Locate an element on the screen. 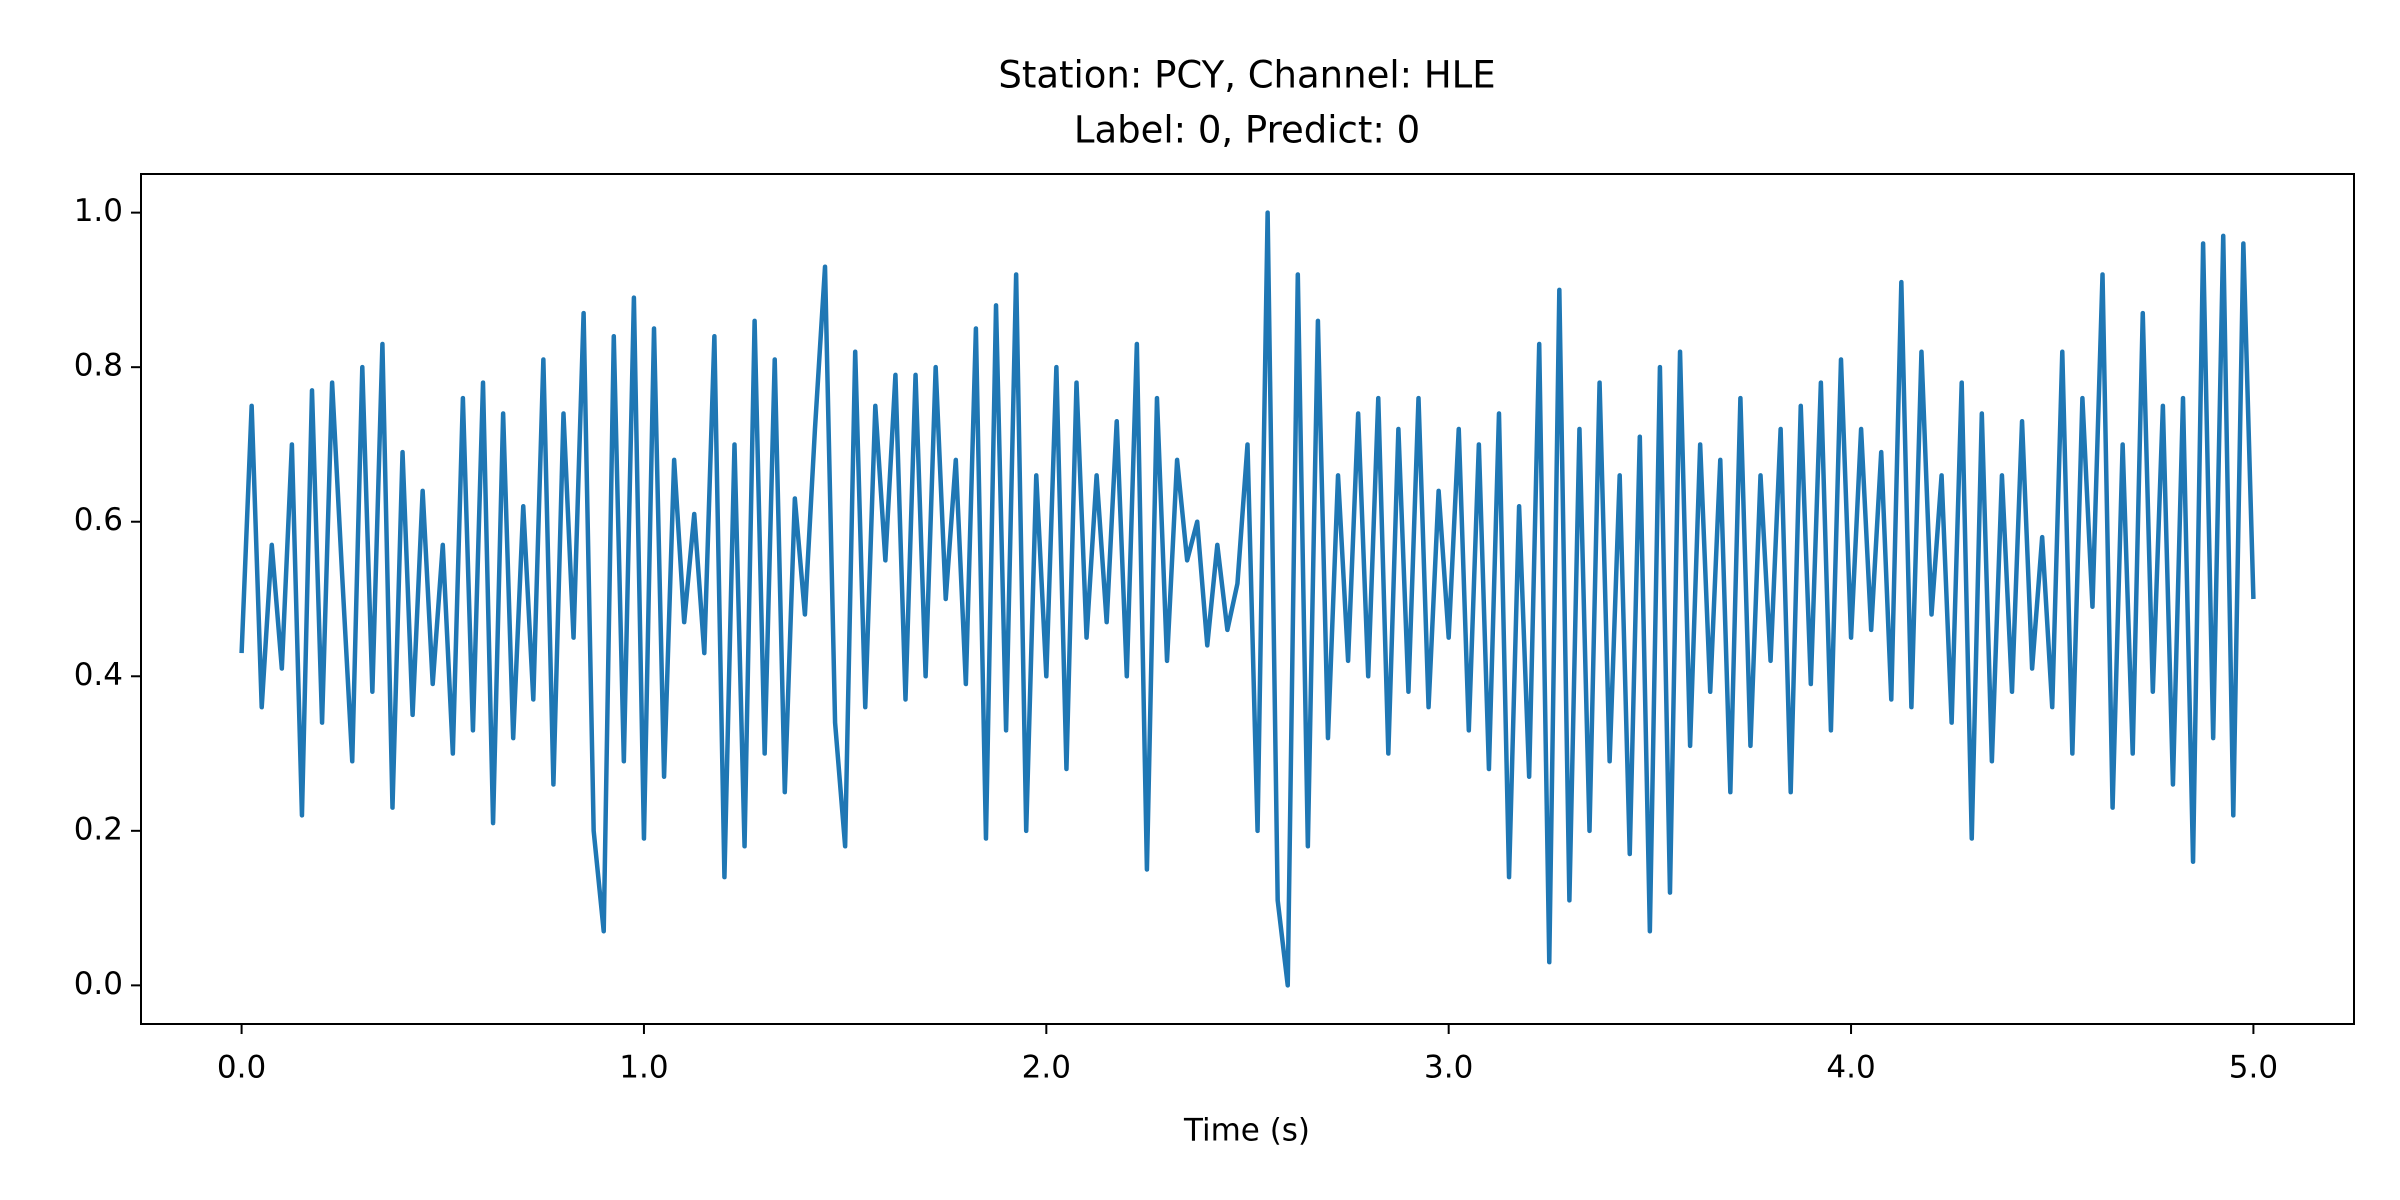 This screenshot has width=2400, height=1200. x-tick-label: 0.0 is located at coordinates (241, 1068).